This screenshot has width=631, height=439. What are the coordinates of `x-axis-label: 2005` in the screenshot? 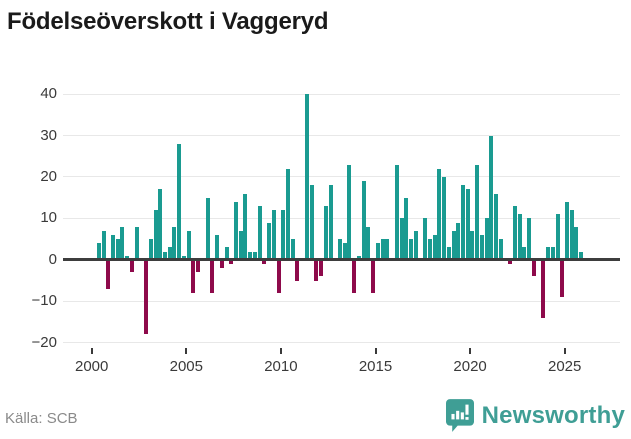 It's located at (186, 366).